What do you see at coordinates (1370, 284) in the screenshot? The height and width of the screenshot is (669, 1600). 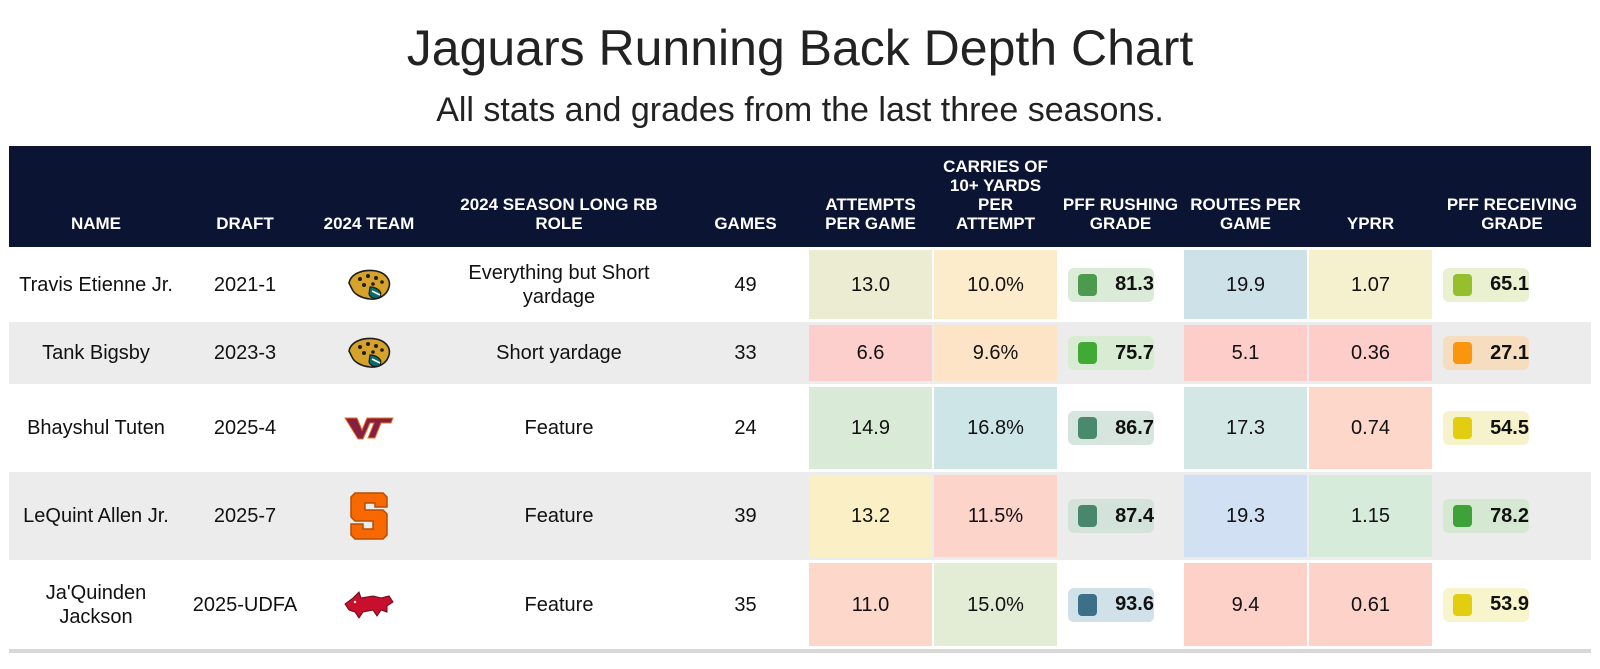 I see `yards-per-route-run-cell: 1.07` at bounding box center [1370, 284].